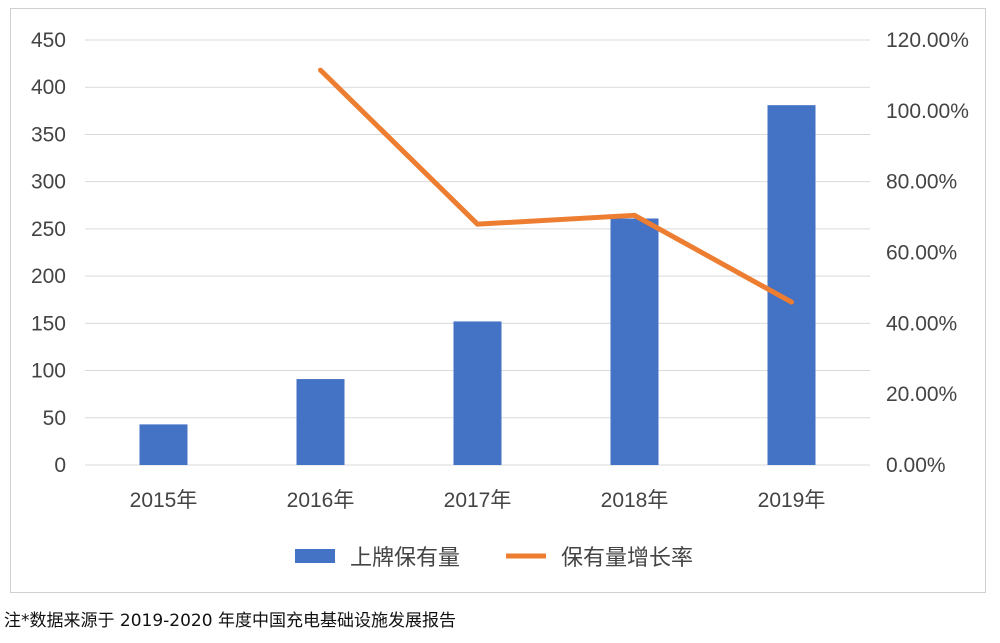 This screenshot has height=643, width=1000. I want to click on x-axis: 2015年 2016年 2017年 2018年 2019年, so click(478, 500).